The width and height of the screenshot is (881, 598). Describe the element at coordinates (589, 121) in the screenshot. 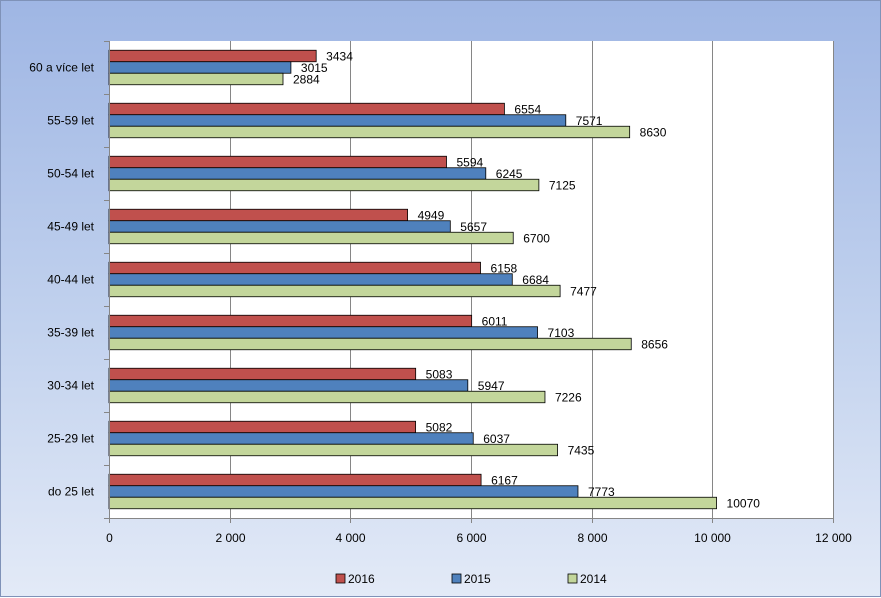

I see `data-label: 7571` at that location.